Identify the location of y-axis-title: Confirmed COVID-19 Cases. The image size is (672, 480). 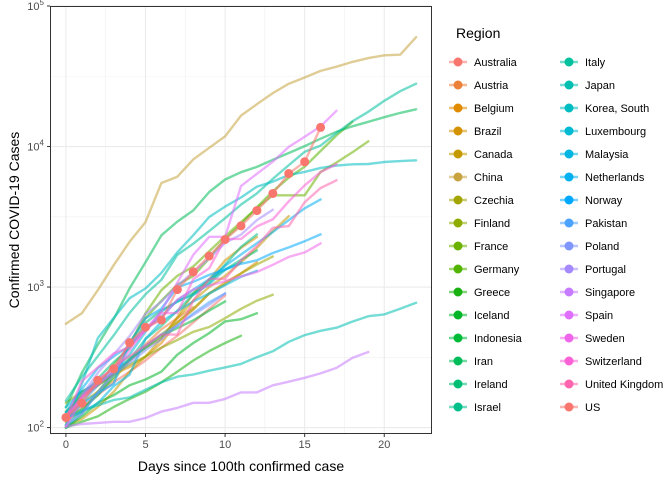
(14, 220).